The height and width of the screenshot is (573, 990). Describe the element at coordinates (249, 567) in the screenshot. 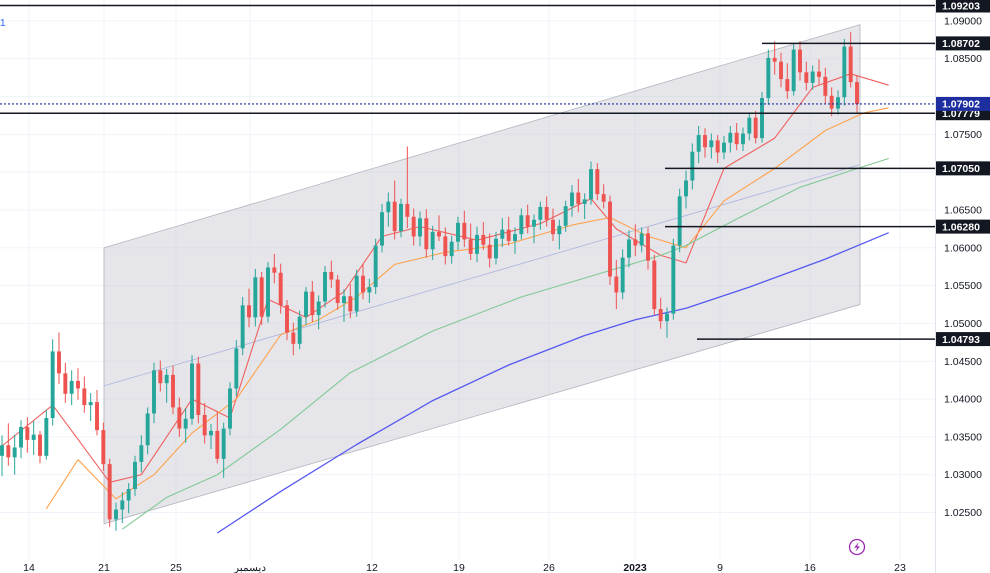

I see `time-tick-label: ديسمبر` at that location.